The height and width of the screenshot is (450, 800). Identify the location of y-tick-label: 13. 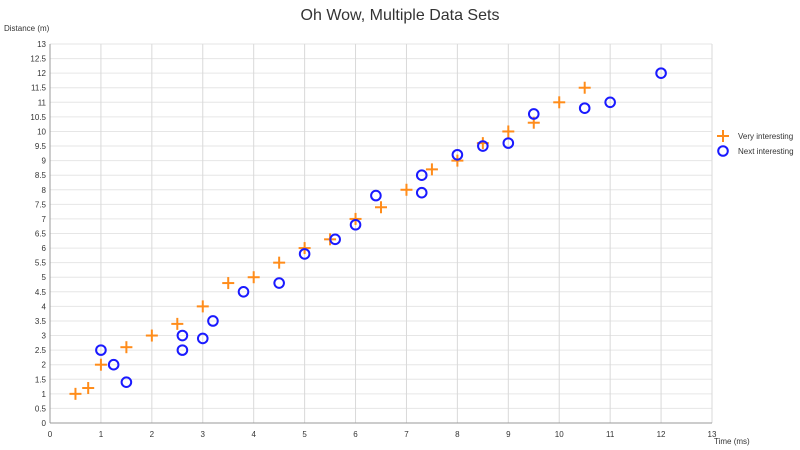
(41, 44).